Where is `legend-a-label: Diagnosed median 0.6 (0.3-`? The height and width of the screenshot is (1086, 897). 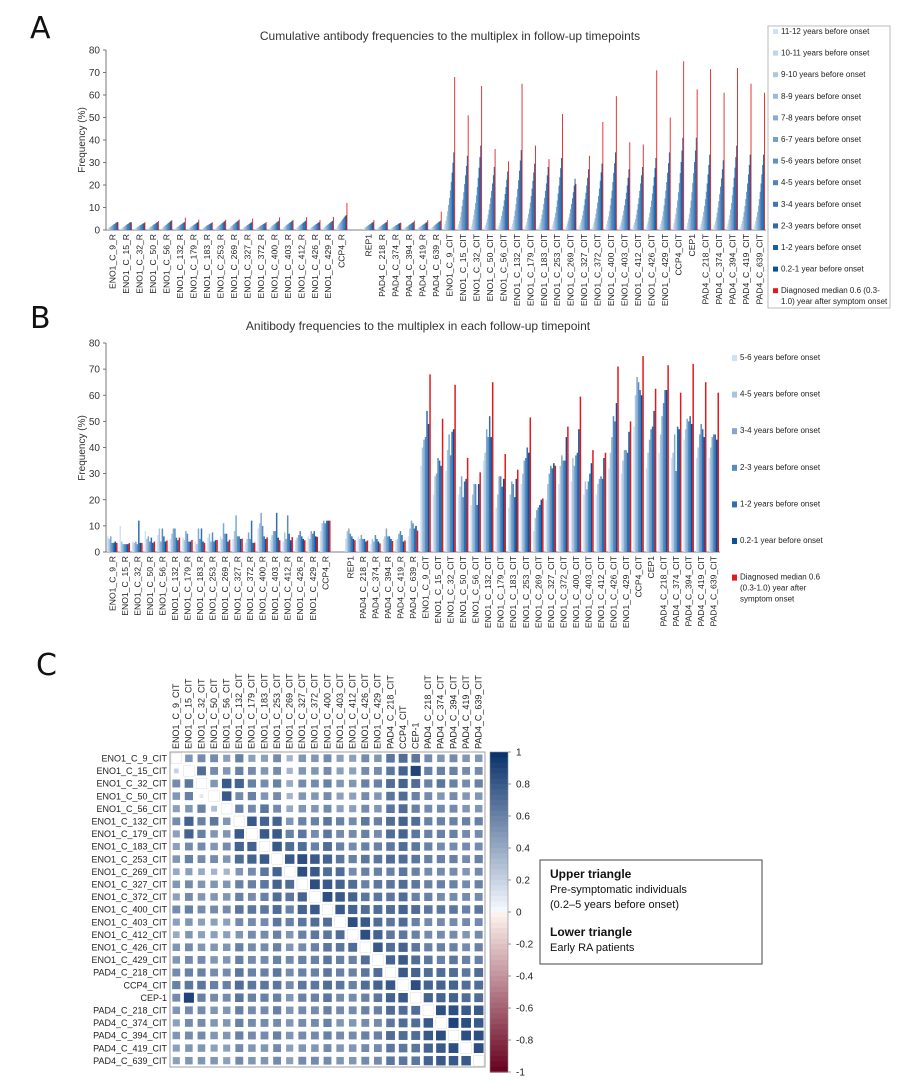 legend-a-label: Diagnosed median 0.6 (0.3- is located at coordinates (830, 290).